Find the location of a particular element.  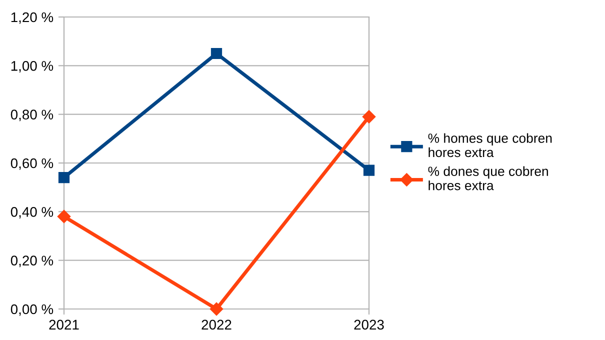

x-tick-label: 2023 is located at coordinates (369, 325).